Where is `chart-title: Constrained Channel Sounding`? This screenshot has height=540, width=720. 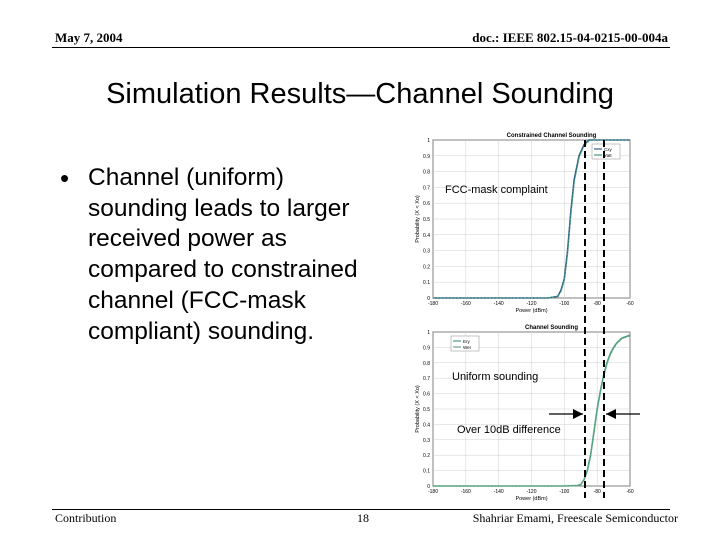 chart-title: Constrained Channel Sounding is located at coordinates (552, 136).